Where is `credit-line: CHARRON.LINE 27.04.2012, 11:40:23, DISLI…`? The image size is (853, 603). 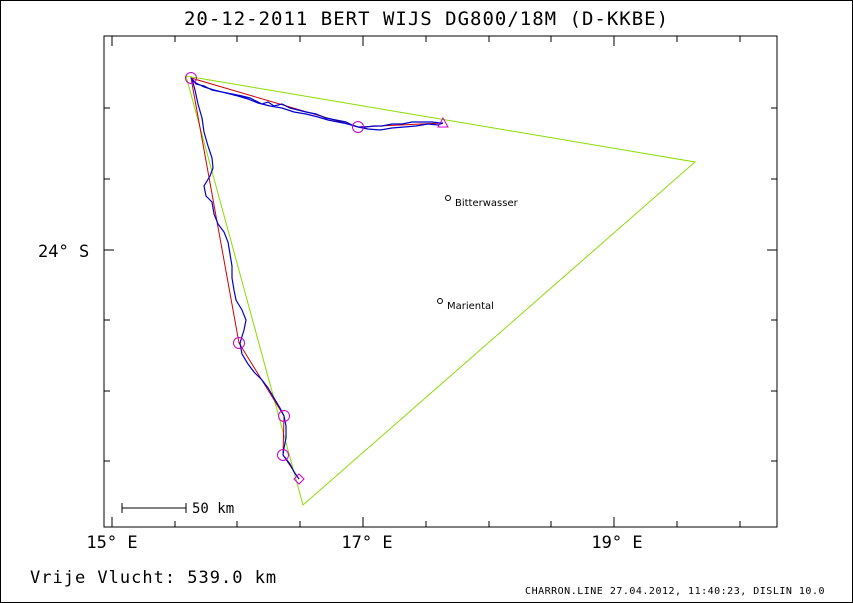
credit-line: CHARRON.LINE 27.04.2012, 11:40:23, DISLI… is located at coordinates (675, 591).